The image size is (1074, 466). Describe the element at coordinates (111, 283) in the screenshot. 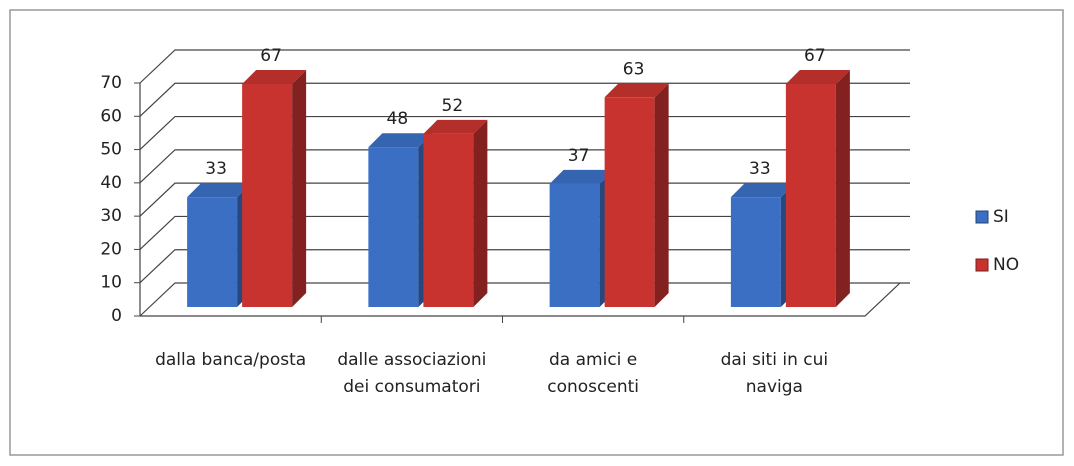

I see `y-tick-label: 10` at that location.